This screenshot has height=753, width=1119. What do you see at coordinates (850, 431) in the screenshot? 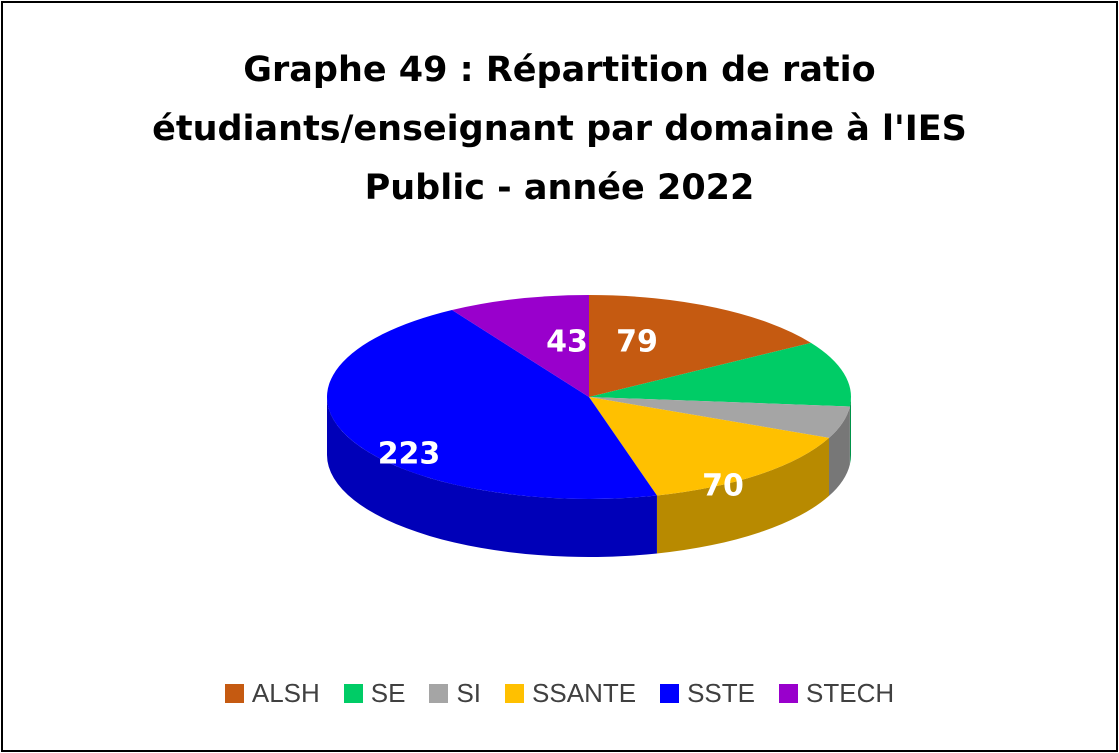
I see `pie-side-se` at bounding box center [850, 431].